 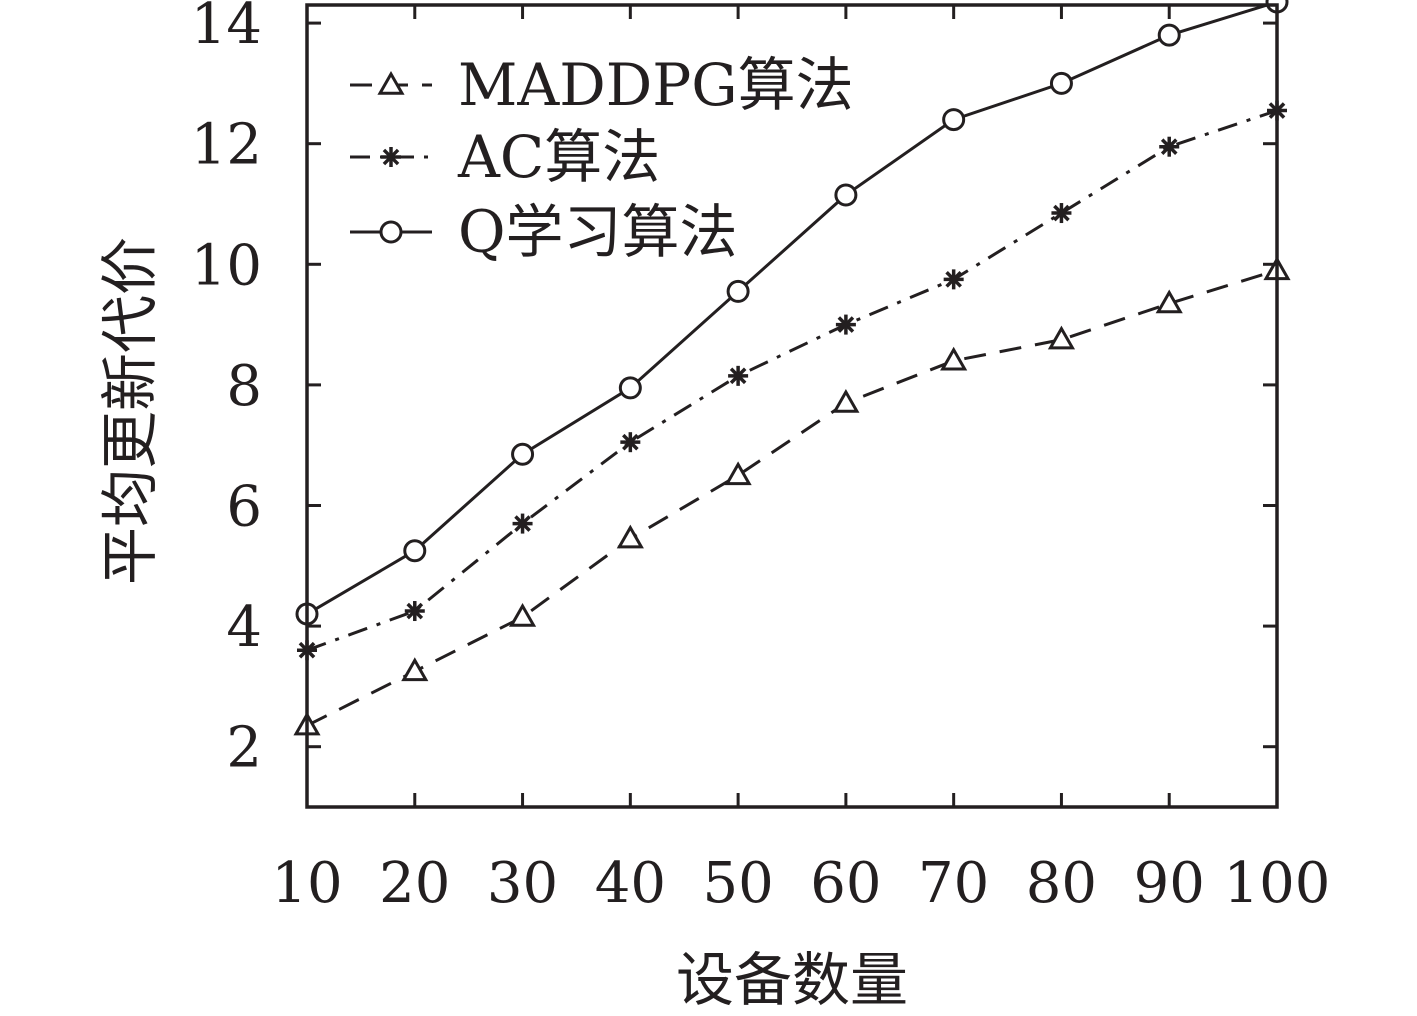 What do you see at coordinates (244, 627) in the screenshot?
I see `y-tick-label: 4` at bounding box center [244, 627].